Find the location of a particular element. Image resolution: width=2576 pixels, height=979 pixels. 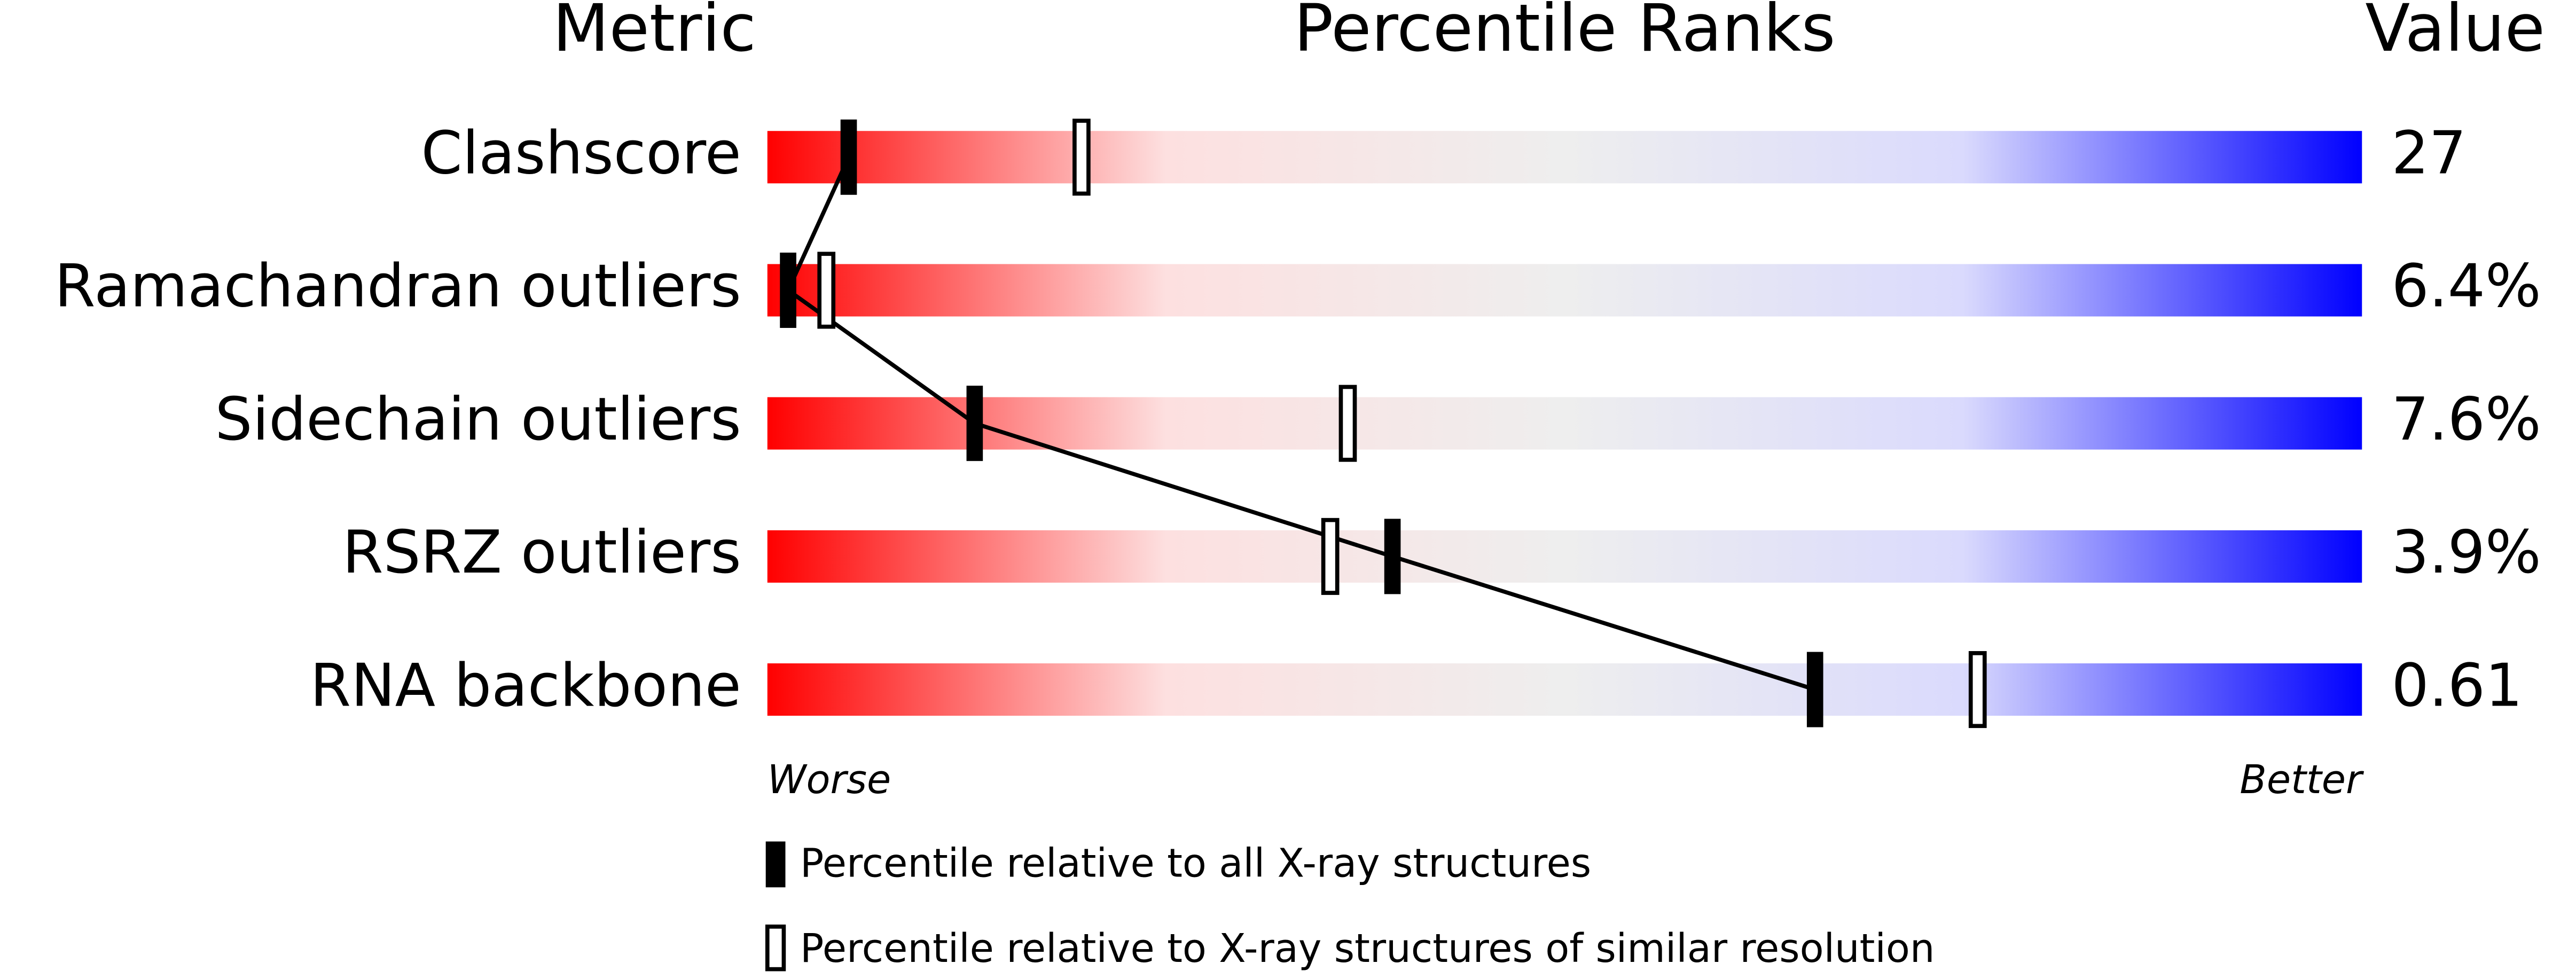

header-value: Value is located at coordinates (2455, 33).